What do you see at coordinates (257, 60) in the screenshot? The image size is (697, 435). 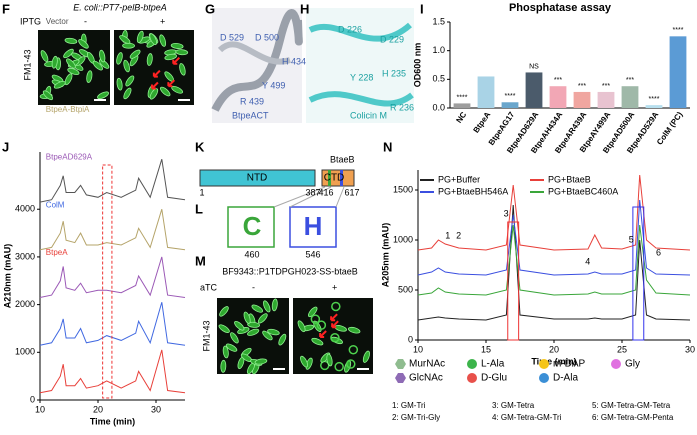 I see `g-ribbon` at bounding box center [257, 60].